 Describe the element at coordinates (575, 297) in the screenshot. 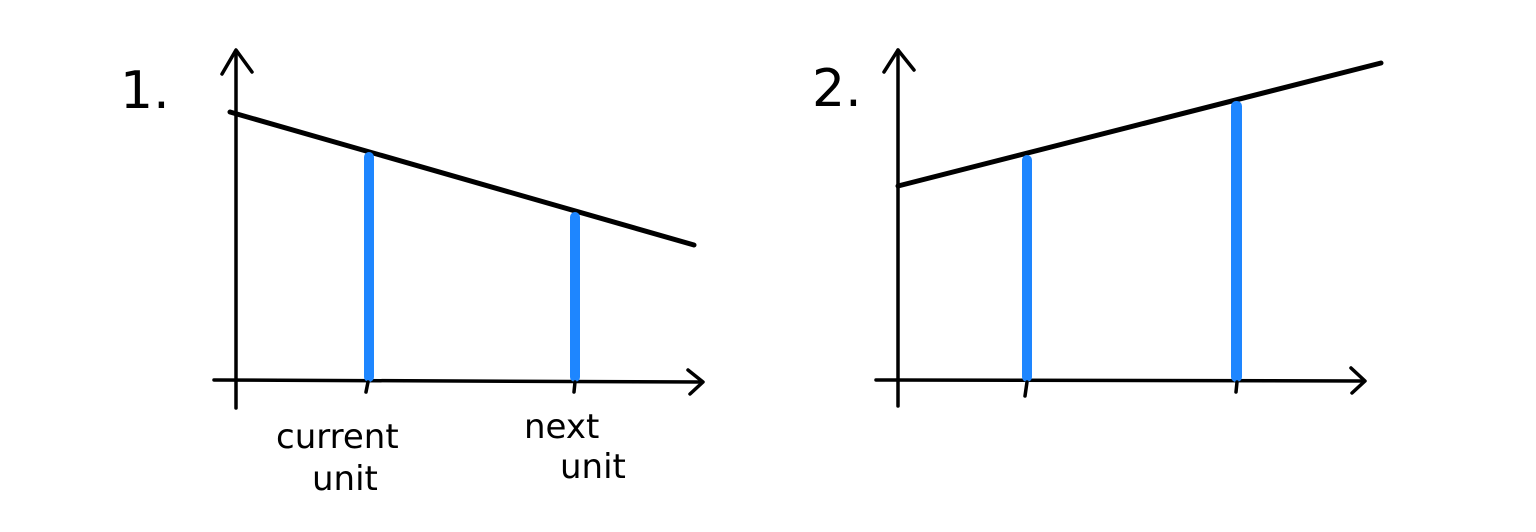

I see `panel-1-marker-bar-next` at that location.